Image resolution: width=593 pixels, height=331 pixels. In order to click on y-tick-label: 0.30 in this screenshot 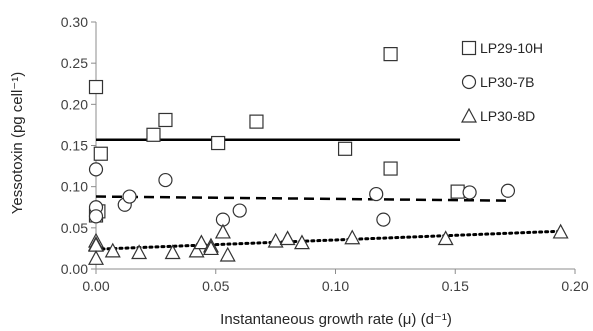, I will do `click(74, 22)`.